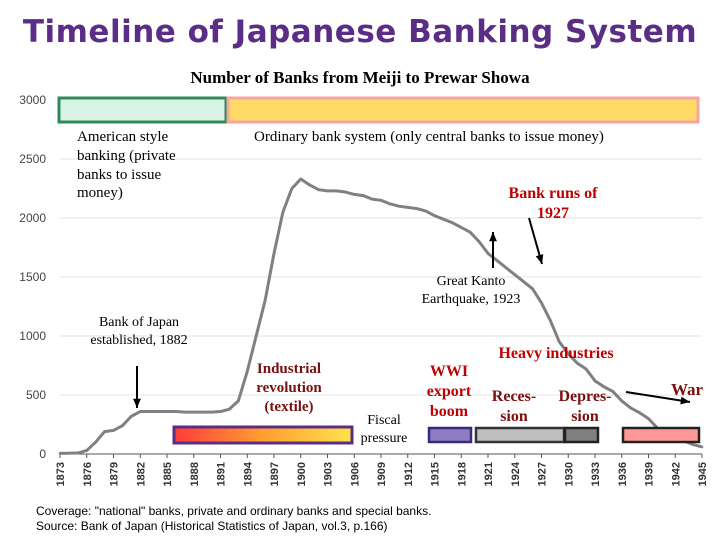 The height and width of the screenshot is (540, 720). Describe the element at coordinates (32, 277) in the screenshot. I see `y-tick-label: 1500` at that location.